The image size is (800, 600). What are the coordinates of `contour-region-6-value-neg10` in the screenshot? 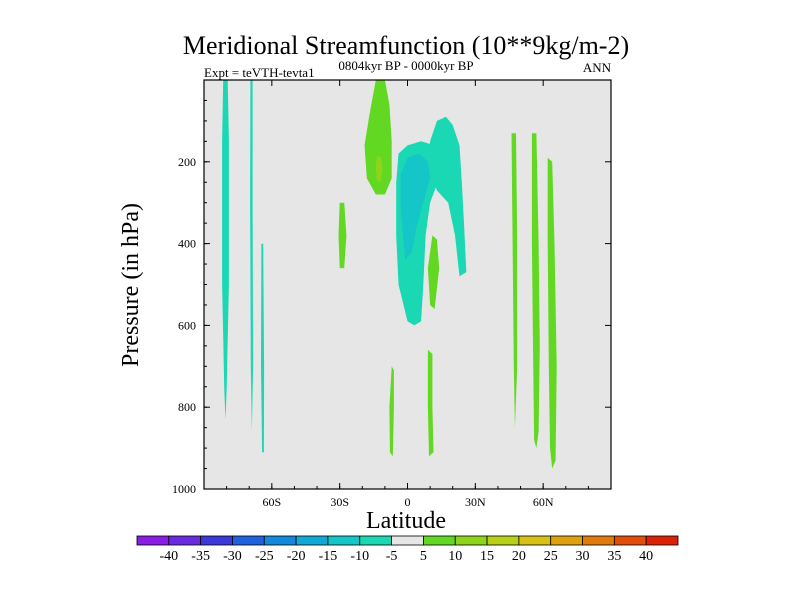 It's located at (415, 206).